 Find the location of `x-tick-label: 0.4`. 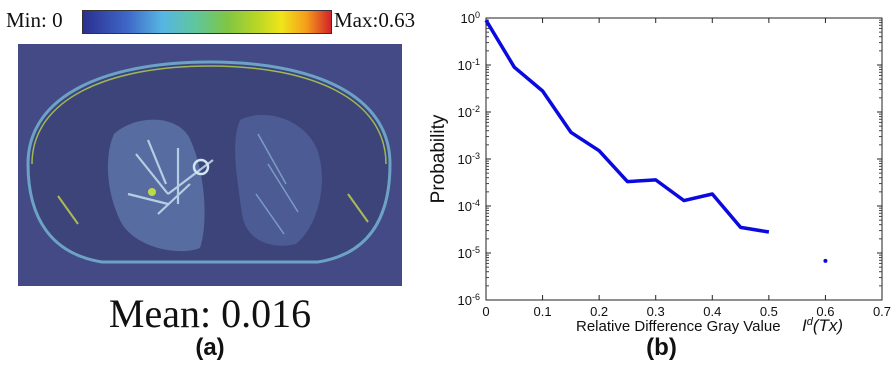

x-tick-label: 0.4 is located at coordinates (712, 311).